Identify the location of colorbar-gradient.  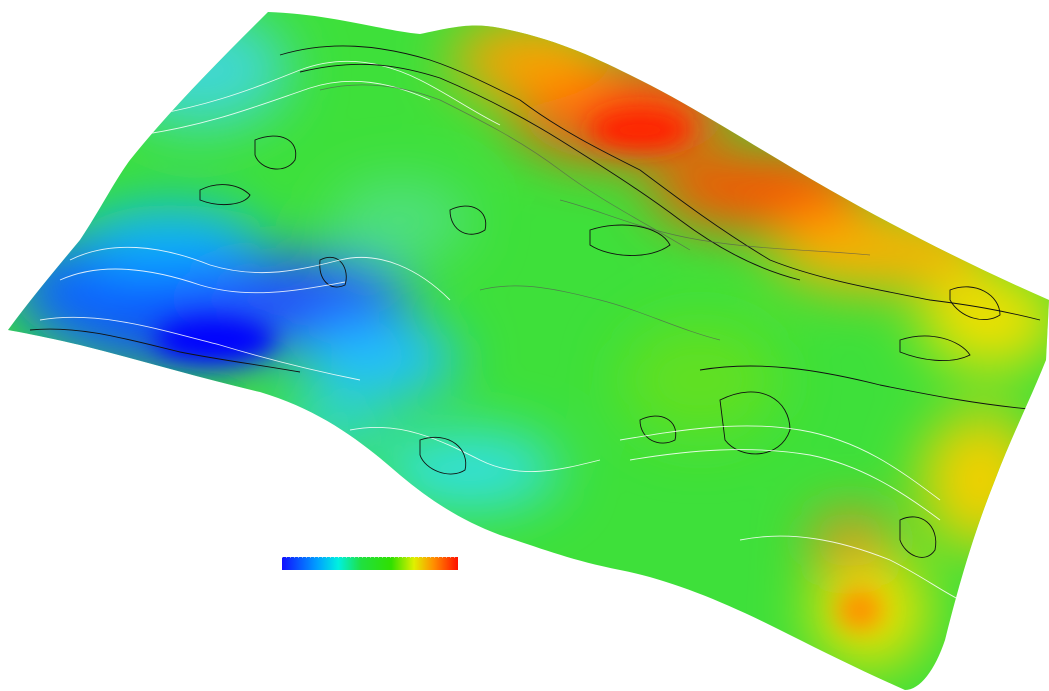
(370, 563).